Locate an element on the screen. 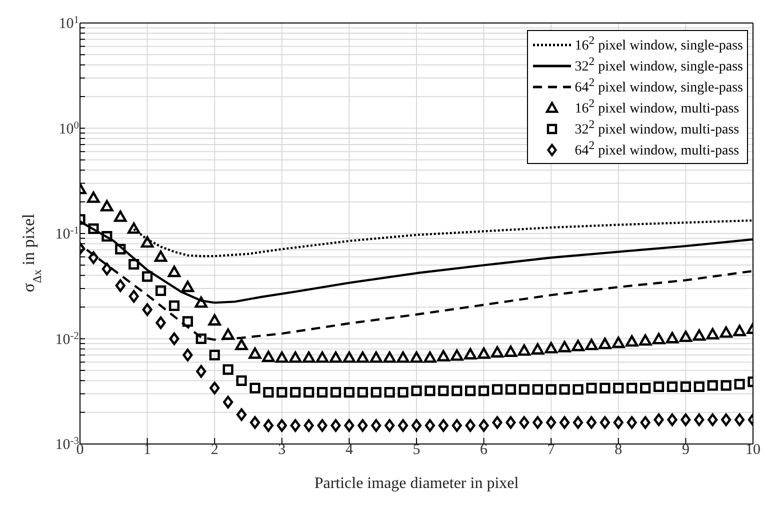  x-tick-label: 8 is located at coordinates (618, 450).